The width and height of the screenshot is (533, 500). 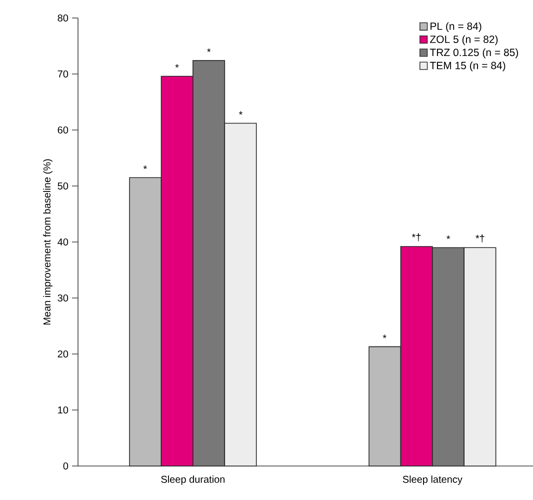 I want to click on legend-label: TRZ 0.125 (n = 85), so click(x=474, y=53).